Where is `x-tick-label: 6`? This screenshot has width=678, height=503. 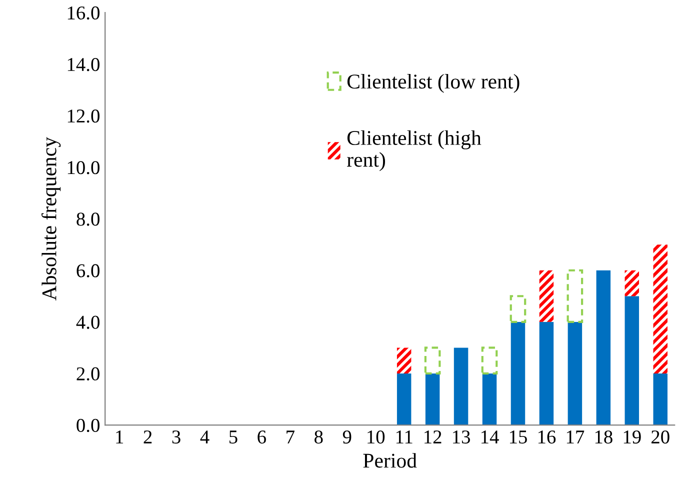 x-tick-label: 6 is located at coordinates (262, 437).